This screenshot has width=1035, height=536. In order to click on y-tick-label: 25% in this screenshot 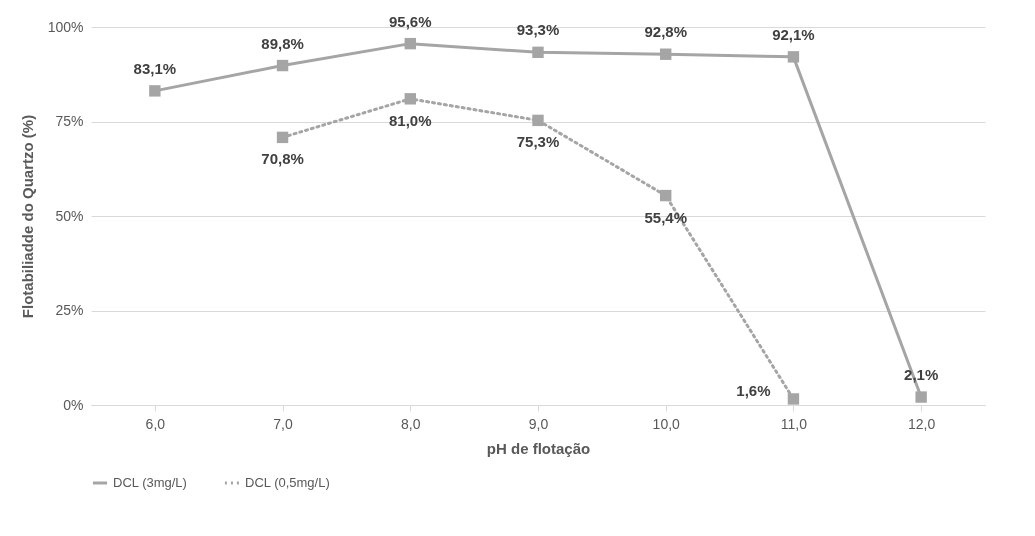, I will do `click(69, 310)`.